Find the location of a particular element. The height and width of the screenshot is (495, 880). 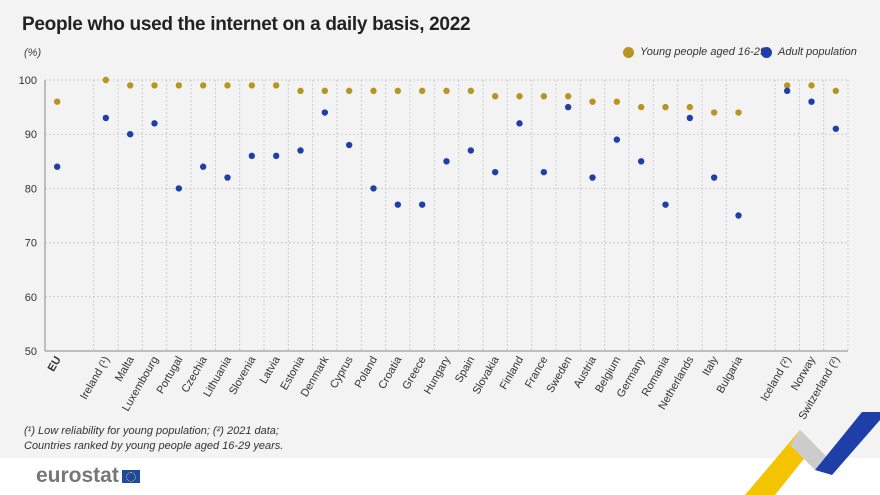

y-tick-label: 90 is located at coordinates (31, 135).